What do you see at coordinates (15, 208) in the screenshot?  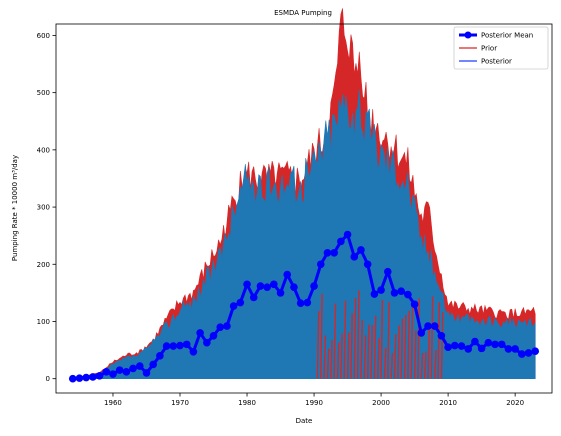 I see `y-axis-label: Pumping Rate * 10000 m³/day` at bounding box center [15, 208].